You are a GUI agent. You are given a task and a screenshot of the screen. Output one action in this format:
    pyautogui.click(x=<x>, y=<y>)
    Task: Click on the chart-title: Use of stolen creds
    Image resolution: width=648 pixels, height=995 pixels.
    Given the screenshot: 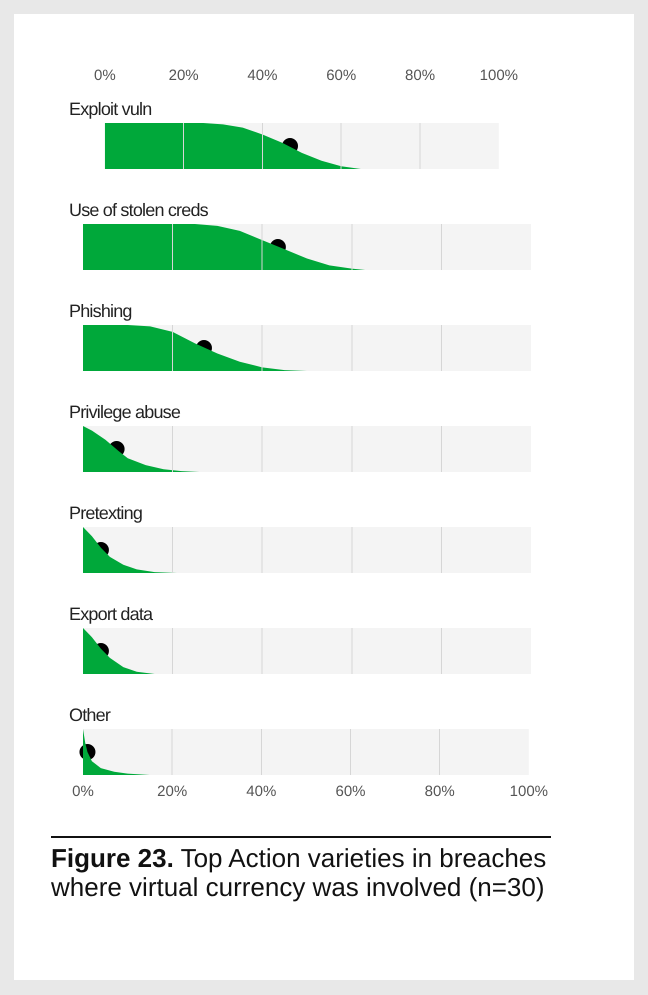 What is the action you would take?
    pyautogui.click(x=138, y=210)
    